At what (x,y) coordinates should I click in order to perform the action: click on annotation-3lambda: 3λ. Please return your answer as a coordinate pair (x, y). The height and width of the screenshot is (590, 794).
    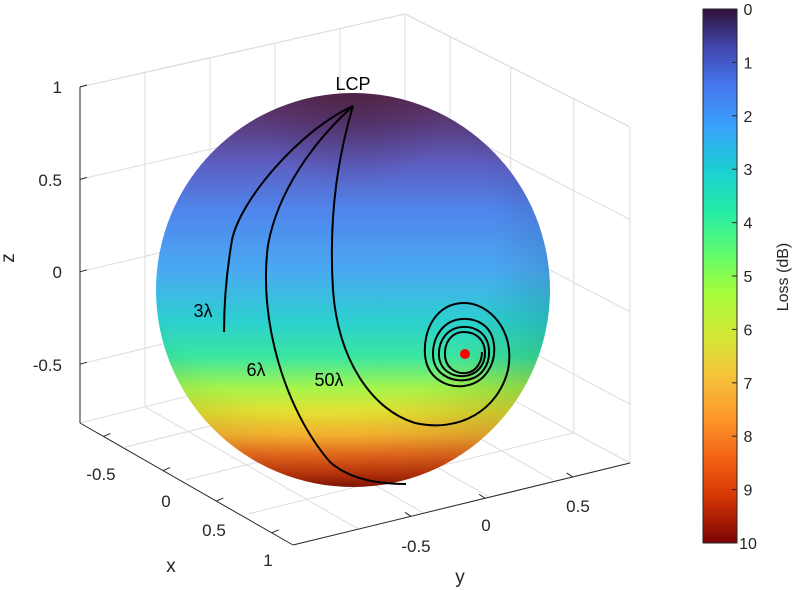
    Looking at the image, I should click on (202, 311).